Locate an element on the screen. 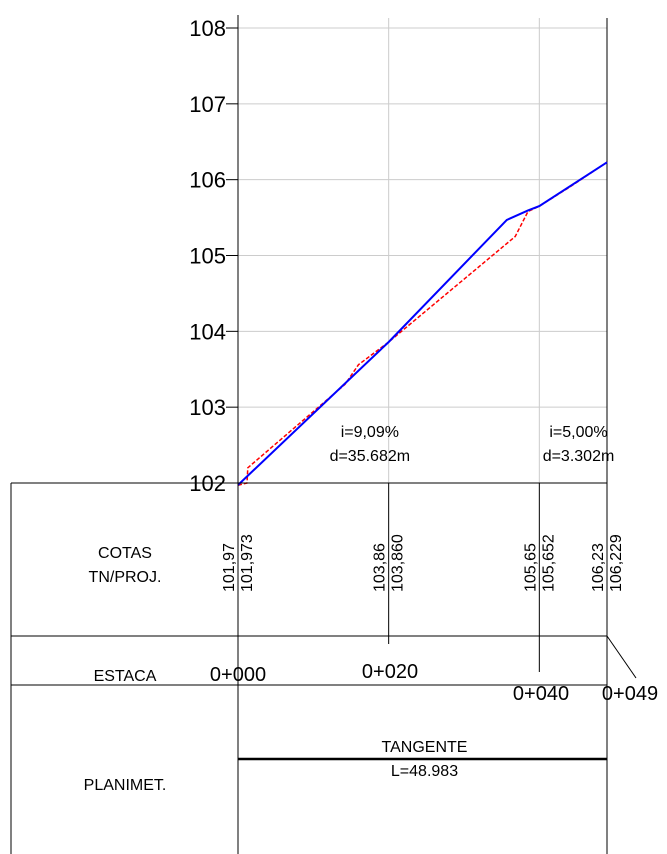 The image size is (667, 854). tangent-length: L=48.983 is located at coordinates (424, 771).